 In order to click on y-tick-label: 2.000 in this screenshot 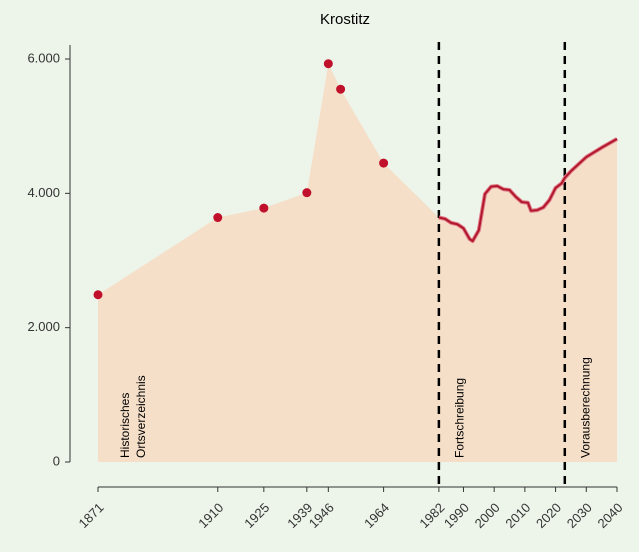, I will do `click(43, 326)`.